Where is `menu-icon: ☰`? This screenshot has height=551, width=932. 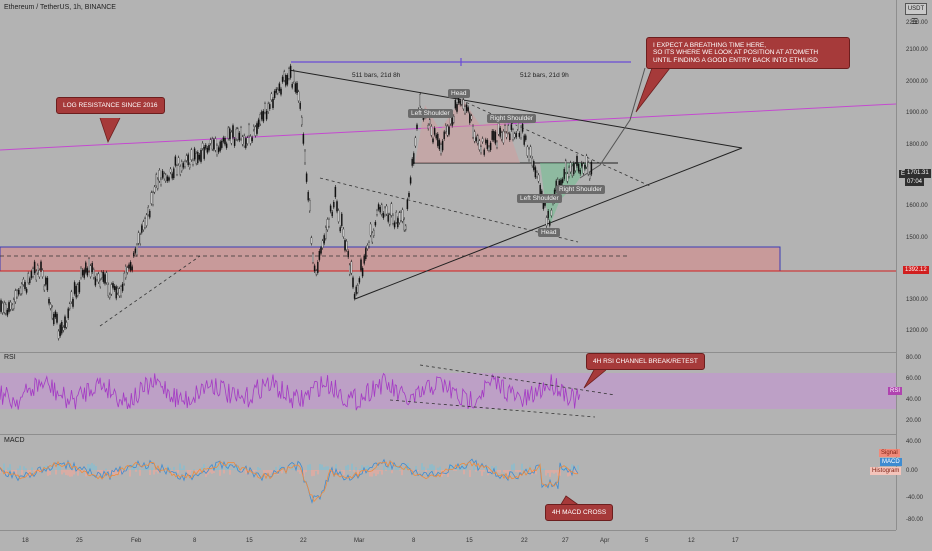
menu-icon: ☰ is located at coordinates (915, 21).